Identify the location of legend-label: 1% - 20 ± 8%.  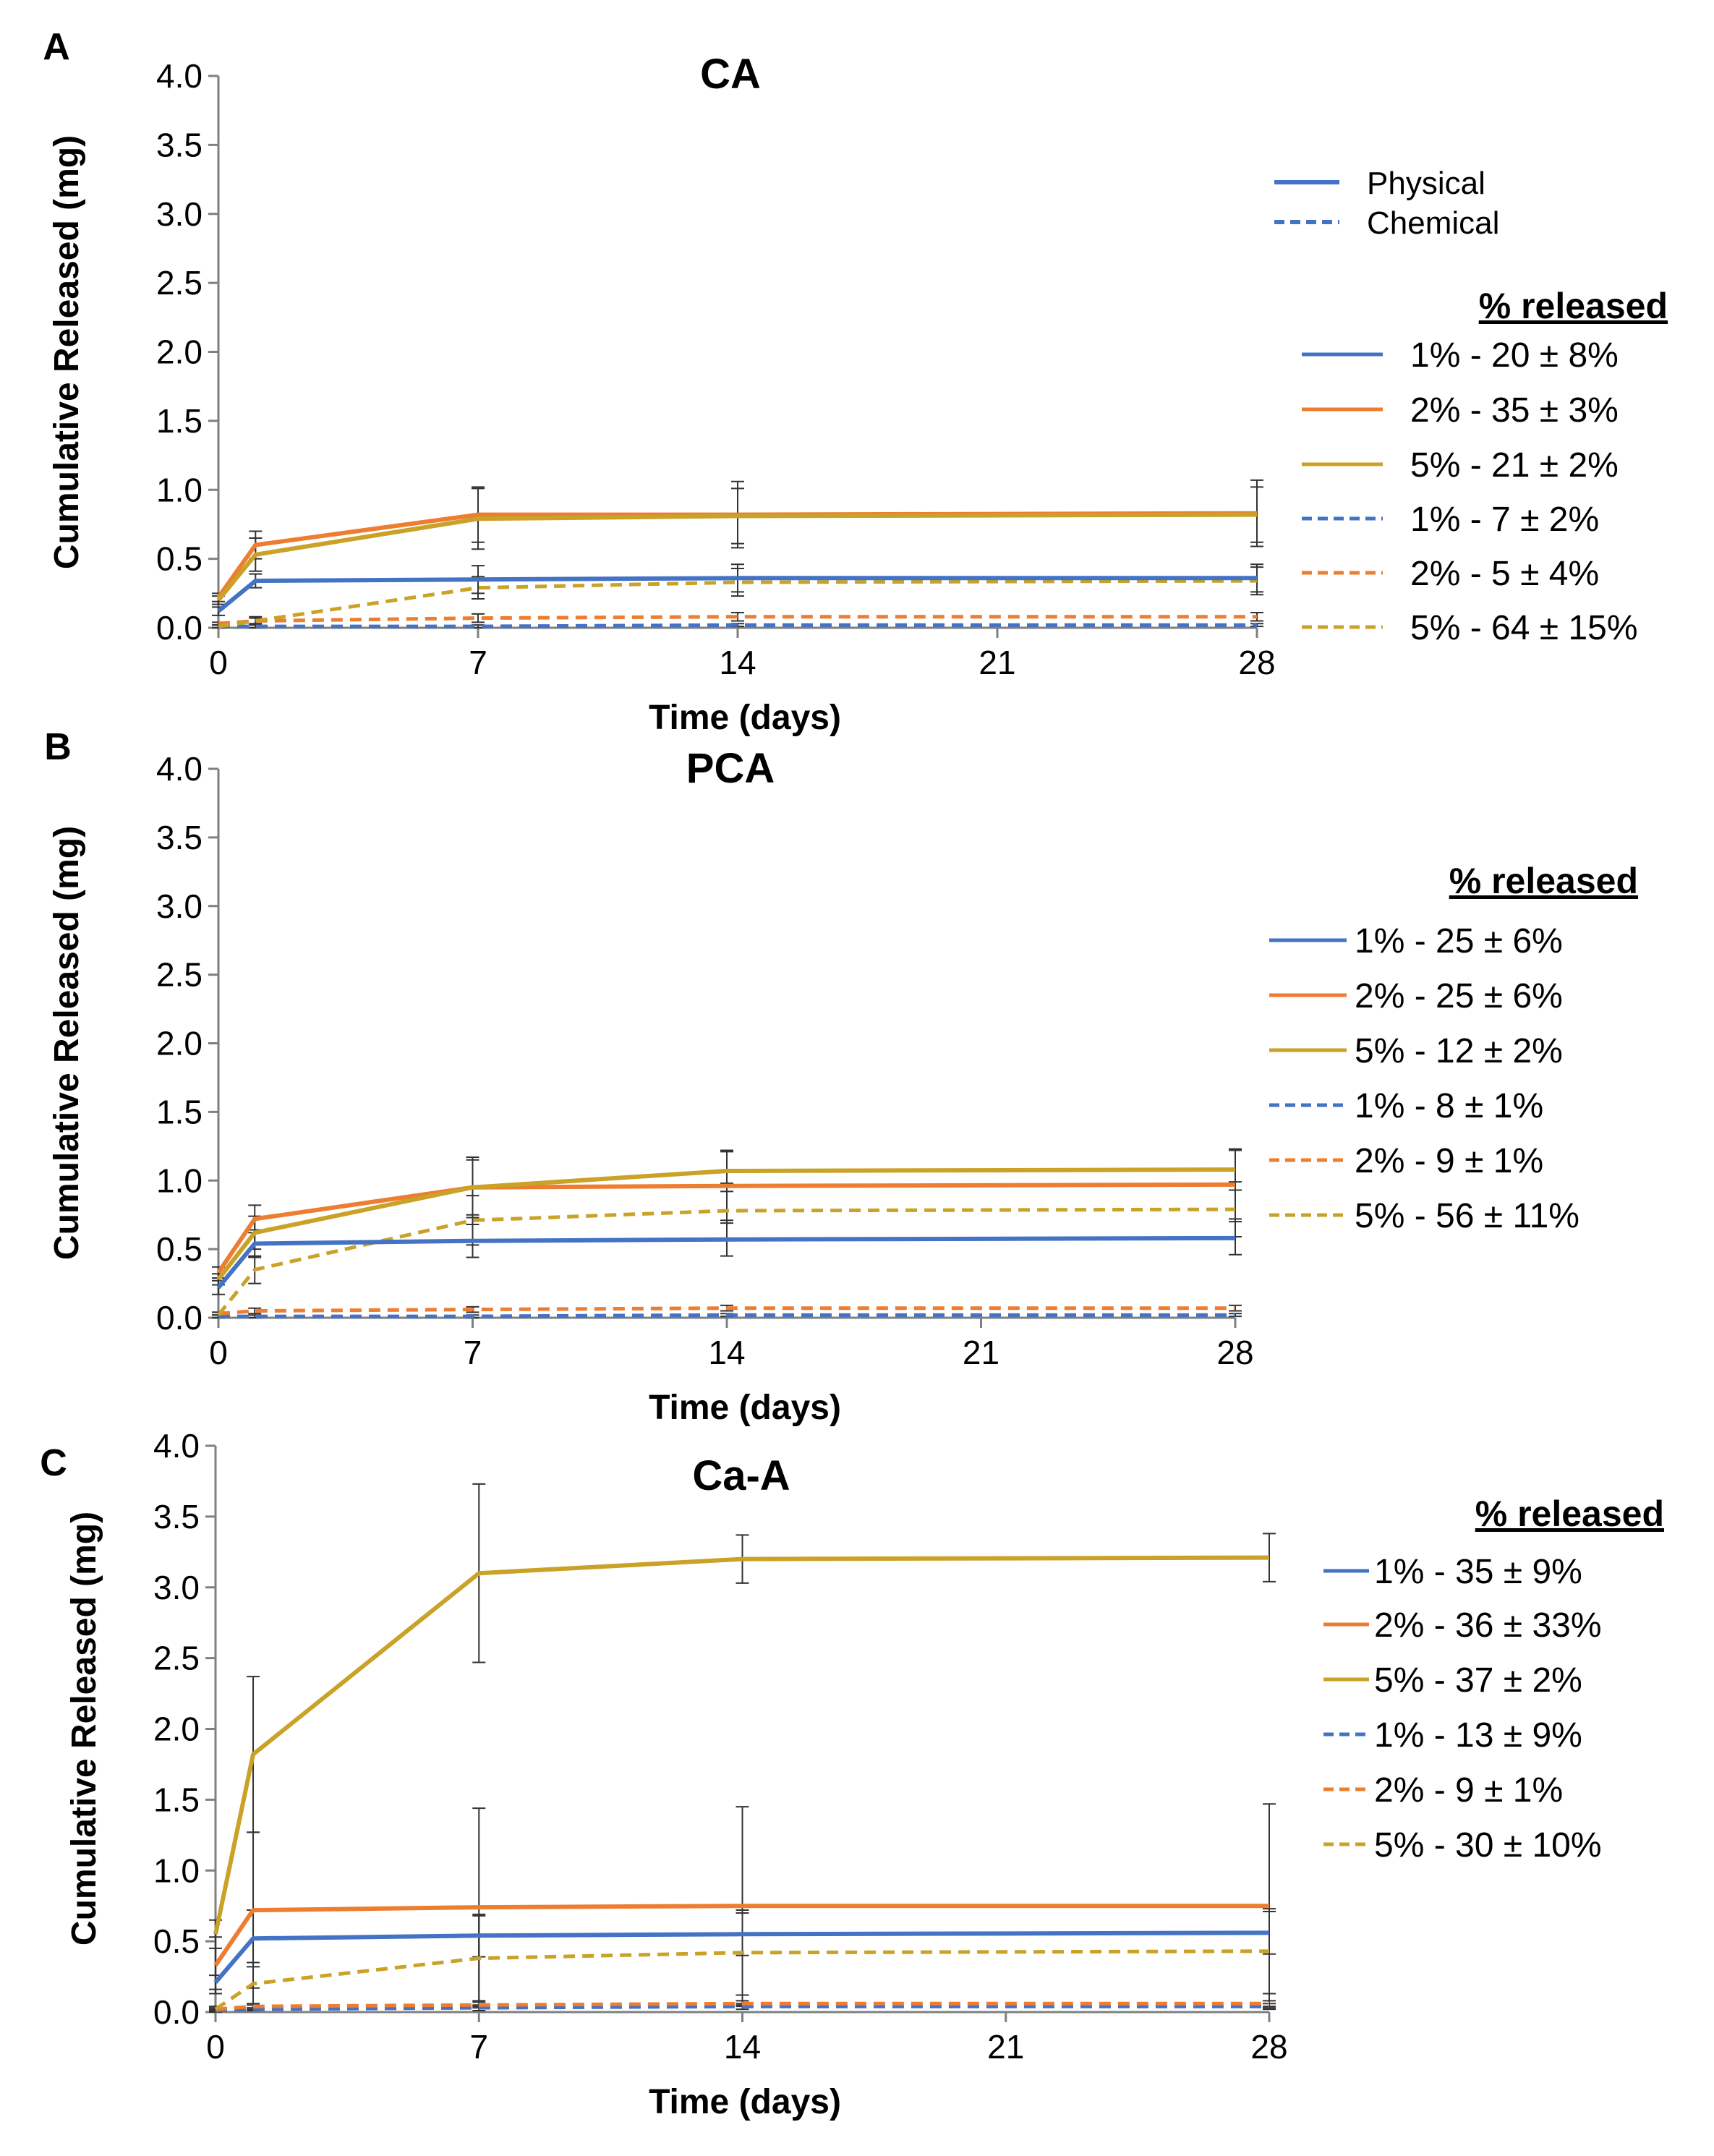
(1514, 355).